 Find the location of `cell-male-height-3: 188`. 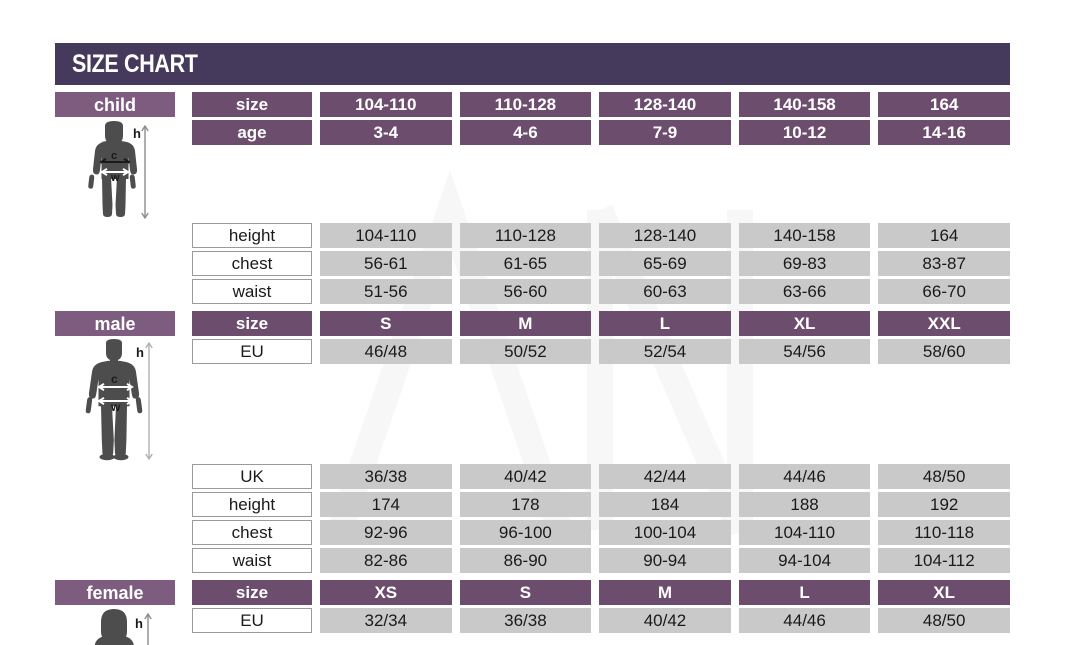

cell-male-height-3: 188 is located at coordinates (804, 504).